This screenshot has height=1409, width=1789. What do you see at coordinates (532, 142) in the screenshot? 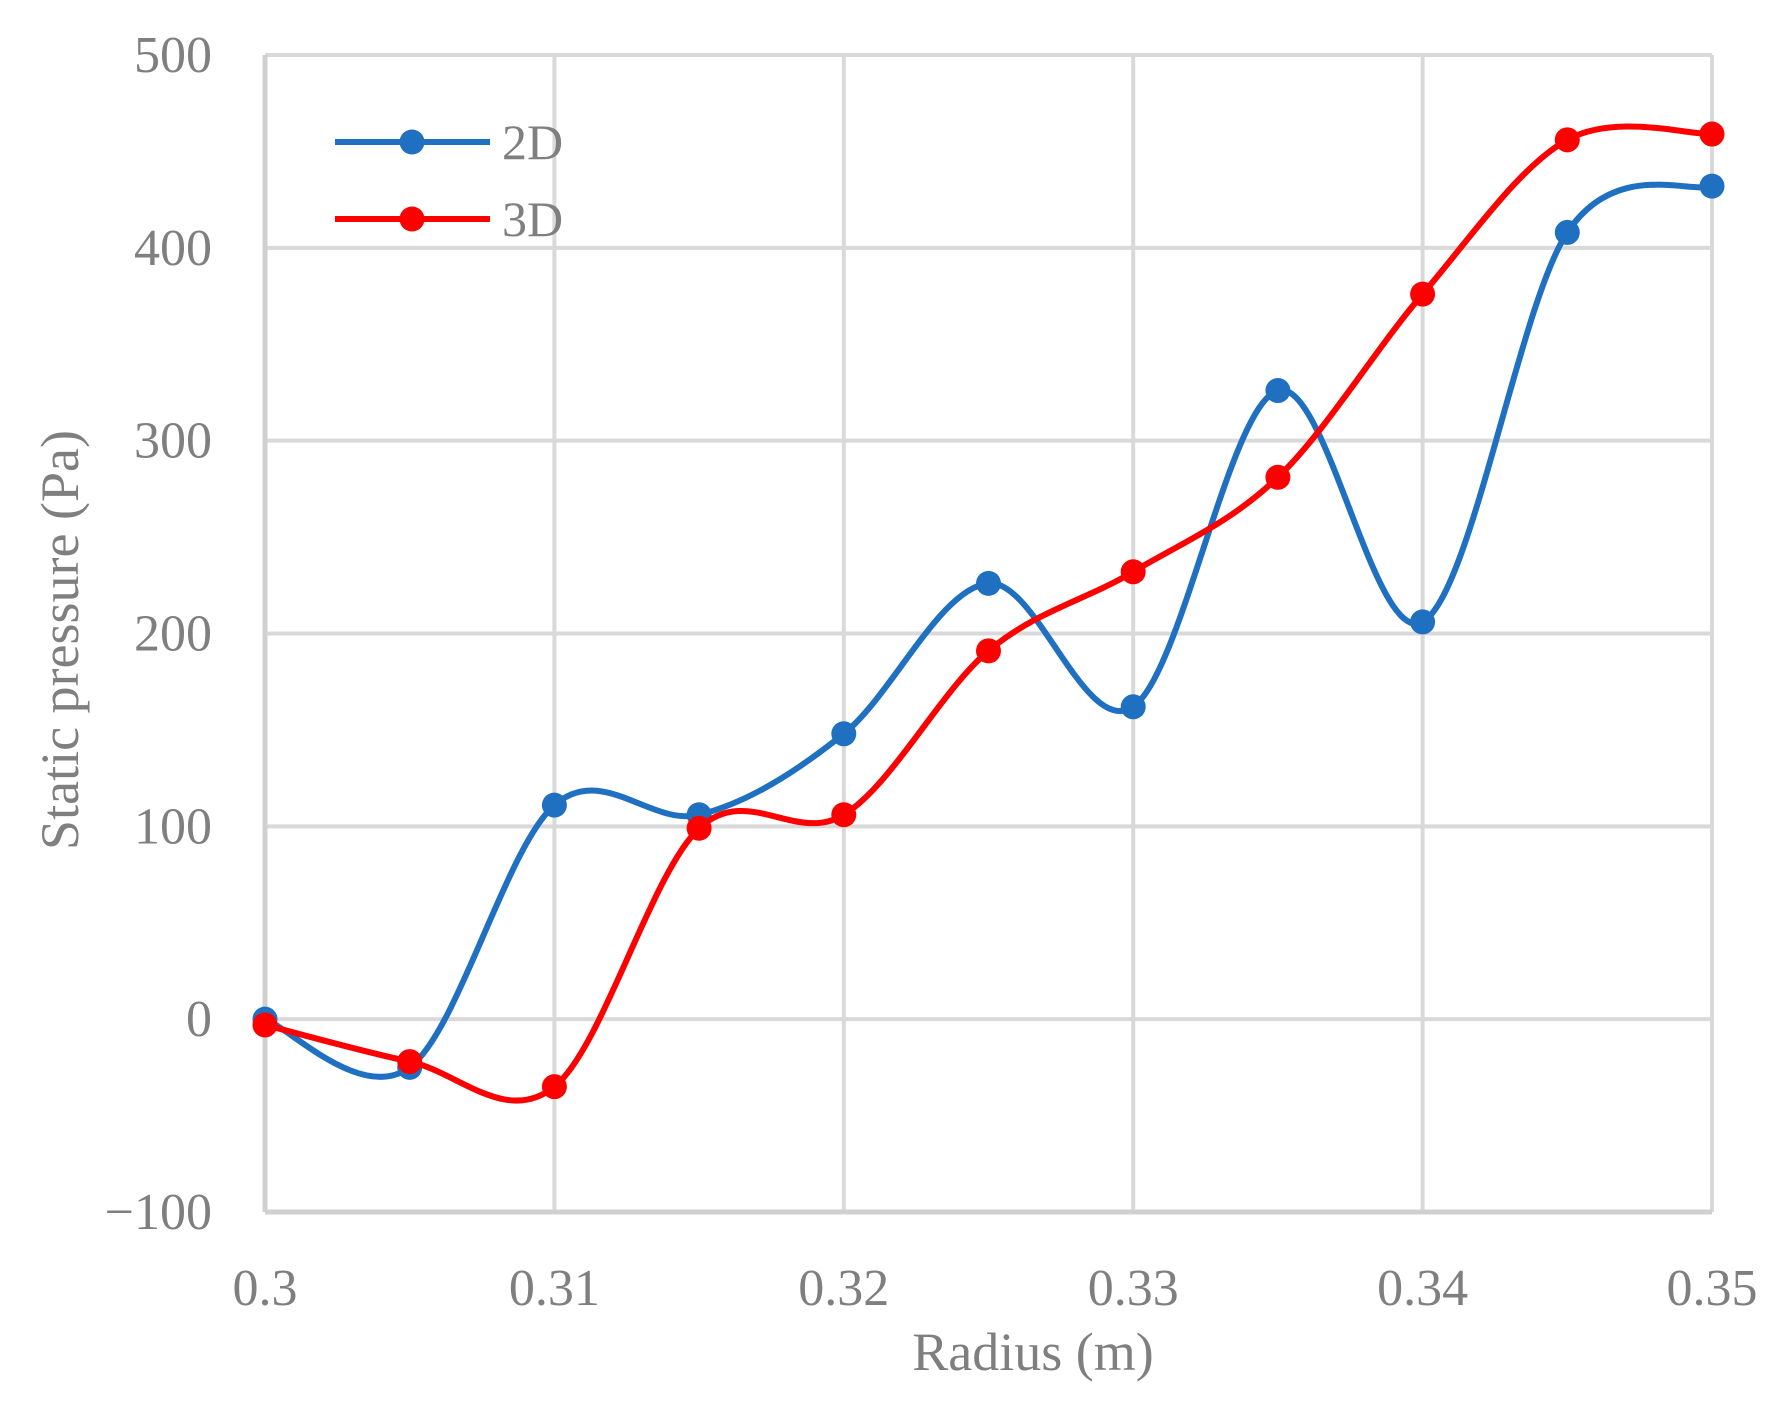
I see `legend-label: 2D` at bounding box center [532, 142].